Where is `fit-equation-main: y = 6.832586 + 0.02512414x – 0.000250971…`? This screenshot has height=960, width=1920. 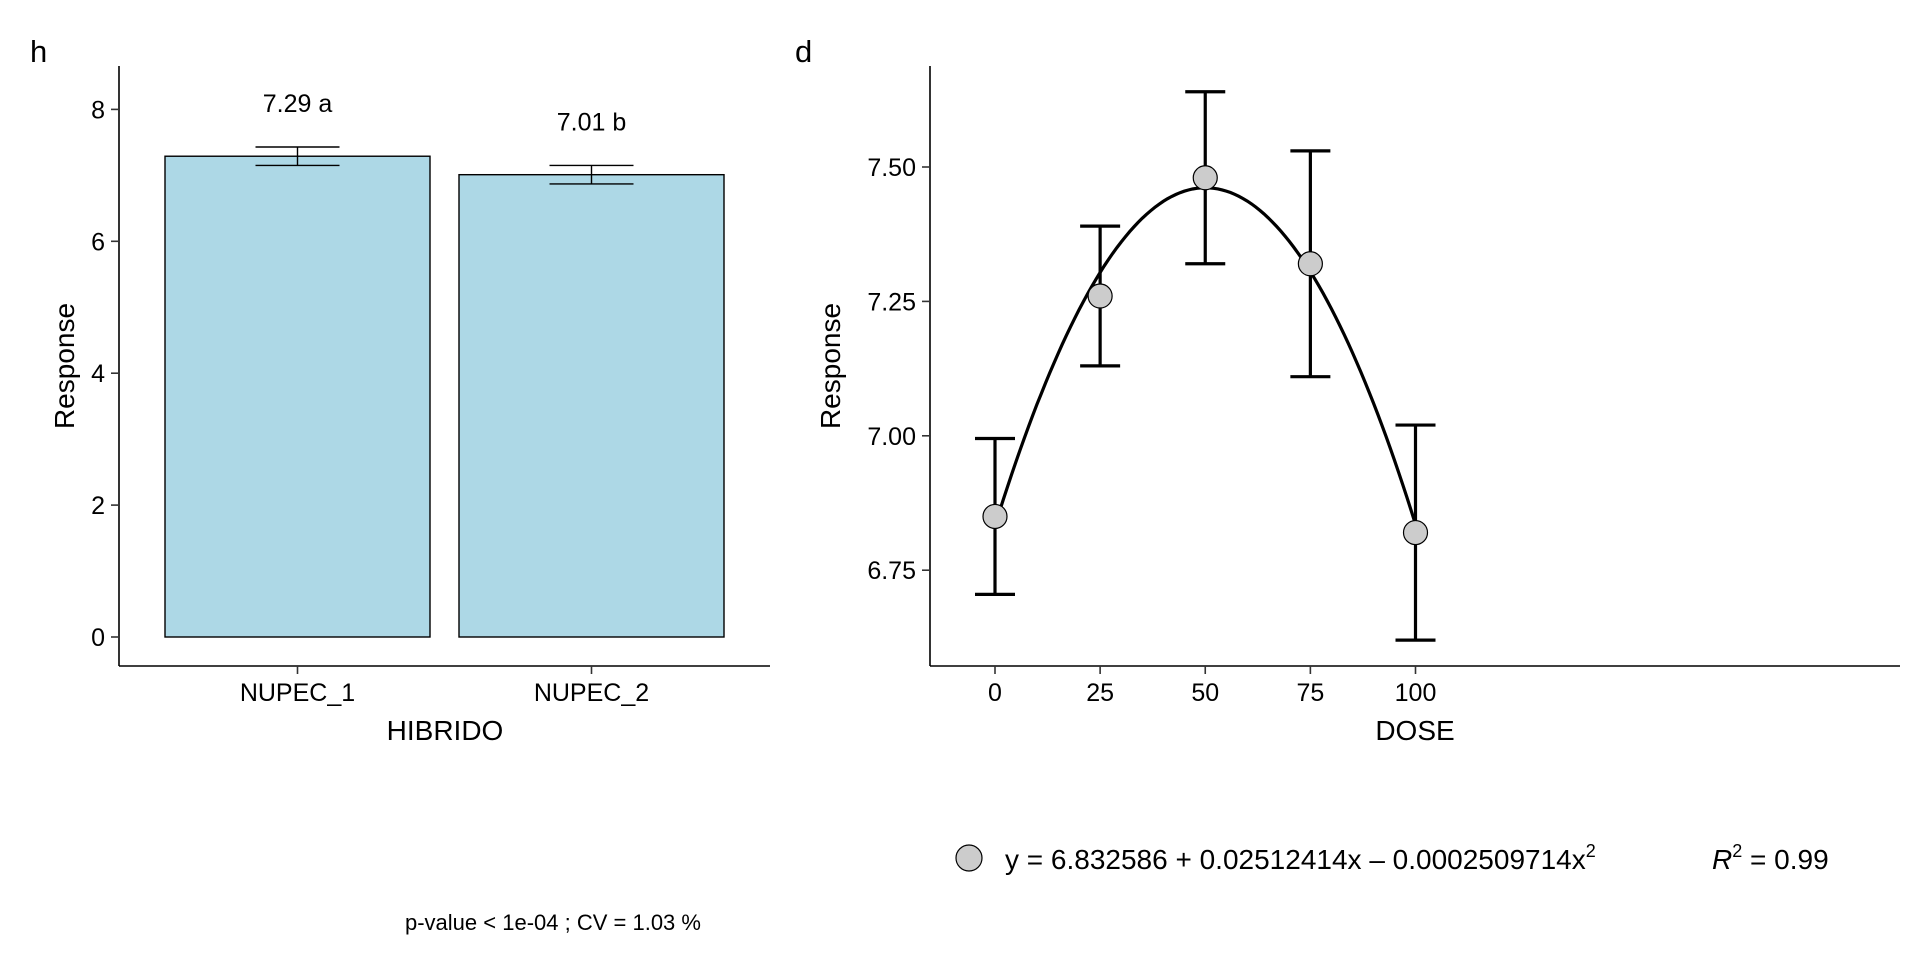
fit-equation-main: y = 6.832586 + 0.02512414x – 0.000250971… is located at coordinates (1295, 859).